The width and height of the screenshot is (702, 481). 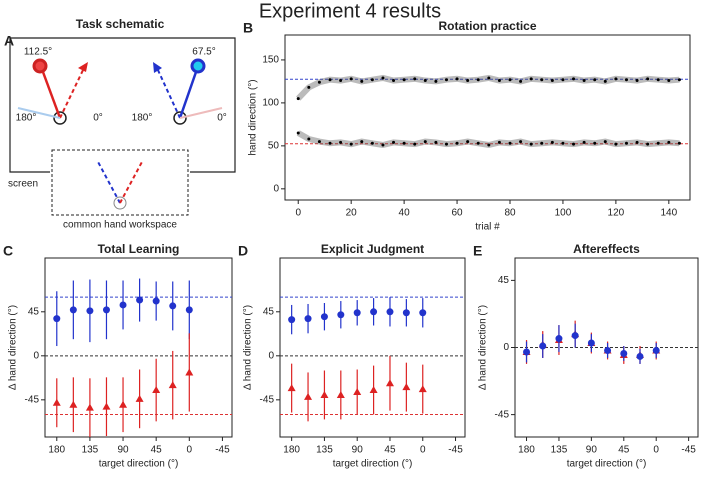 What do you see at coordinates (373, 464) in the screenshot?
I see `x-axis-label: target direction (°)` at bounding box center [373, 464].